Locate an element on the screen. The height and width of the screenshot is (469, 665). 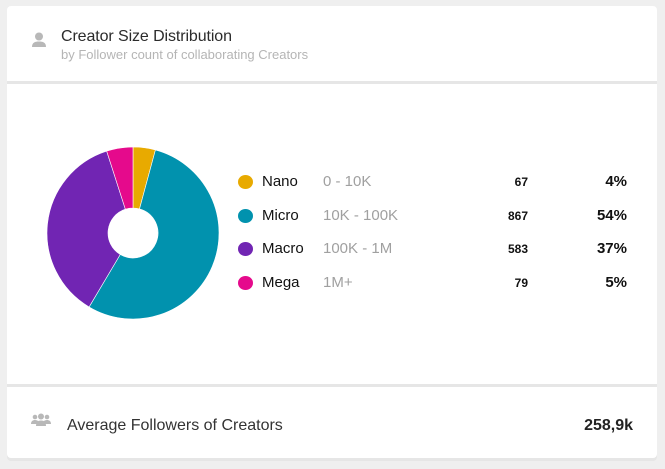
donut-slice-mega is located at coordinates (120, 178).